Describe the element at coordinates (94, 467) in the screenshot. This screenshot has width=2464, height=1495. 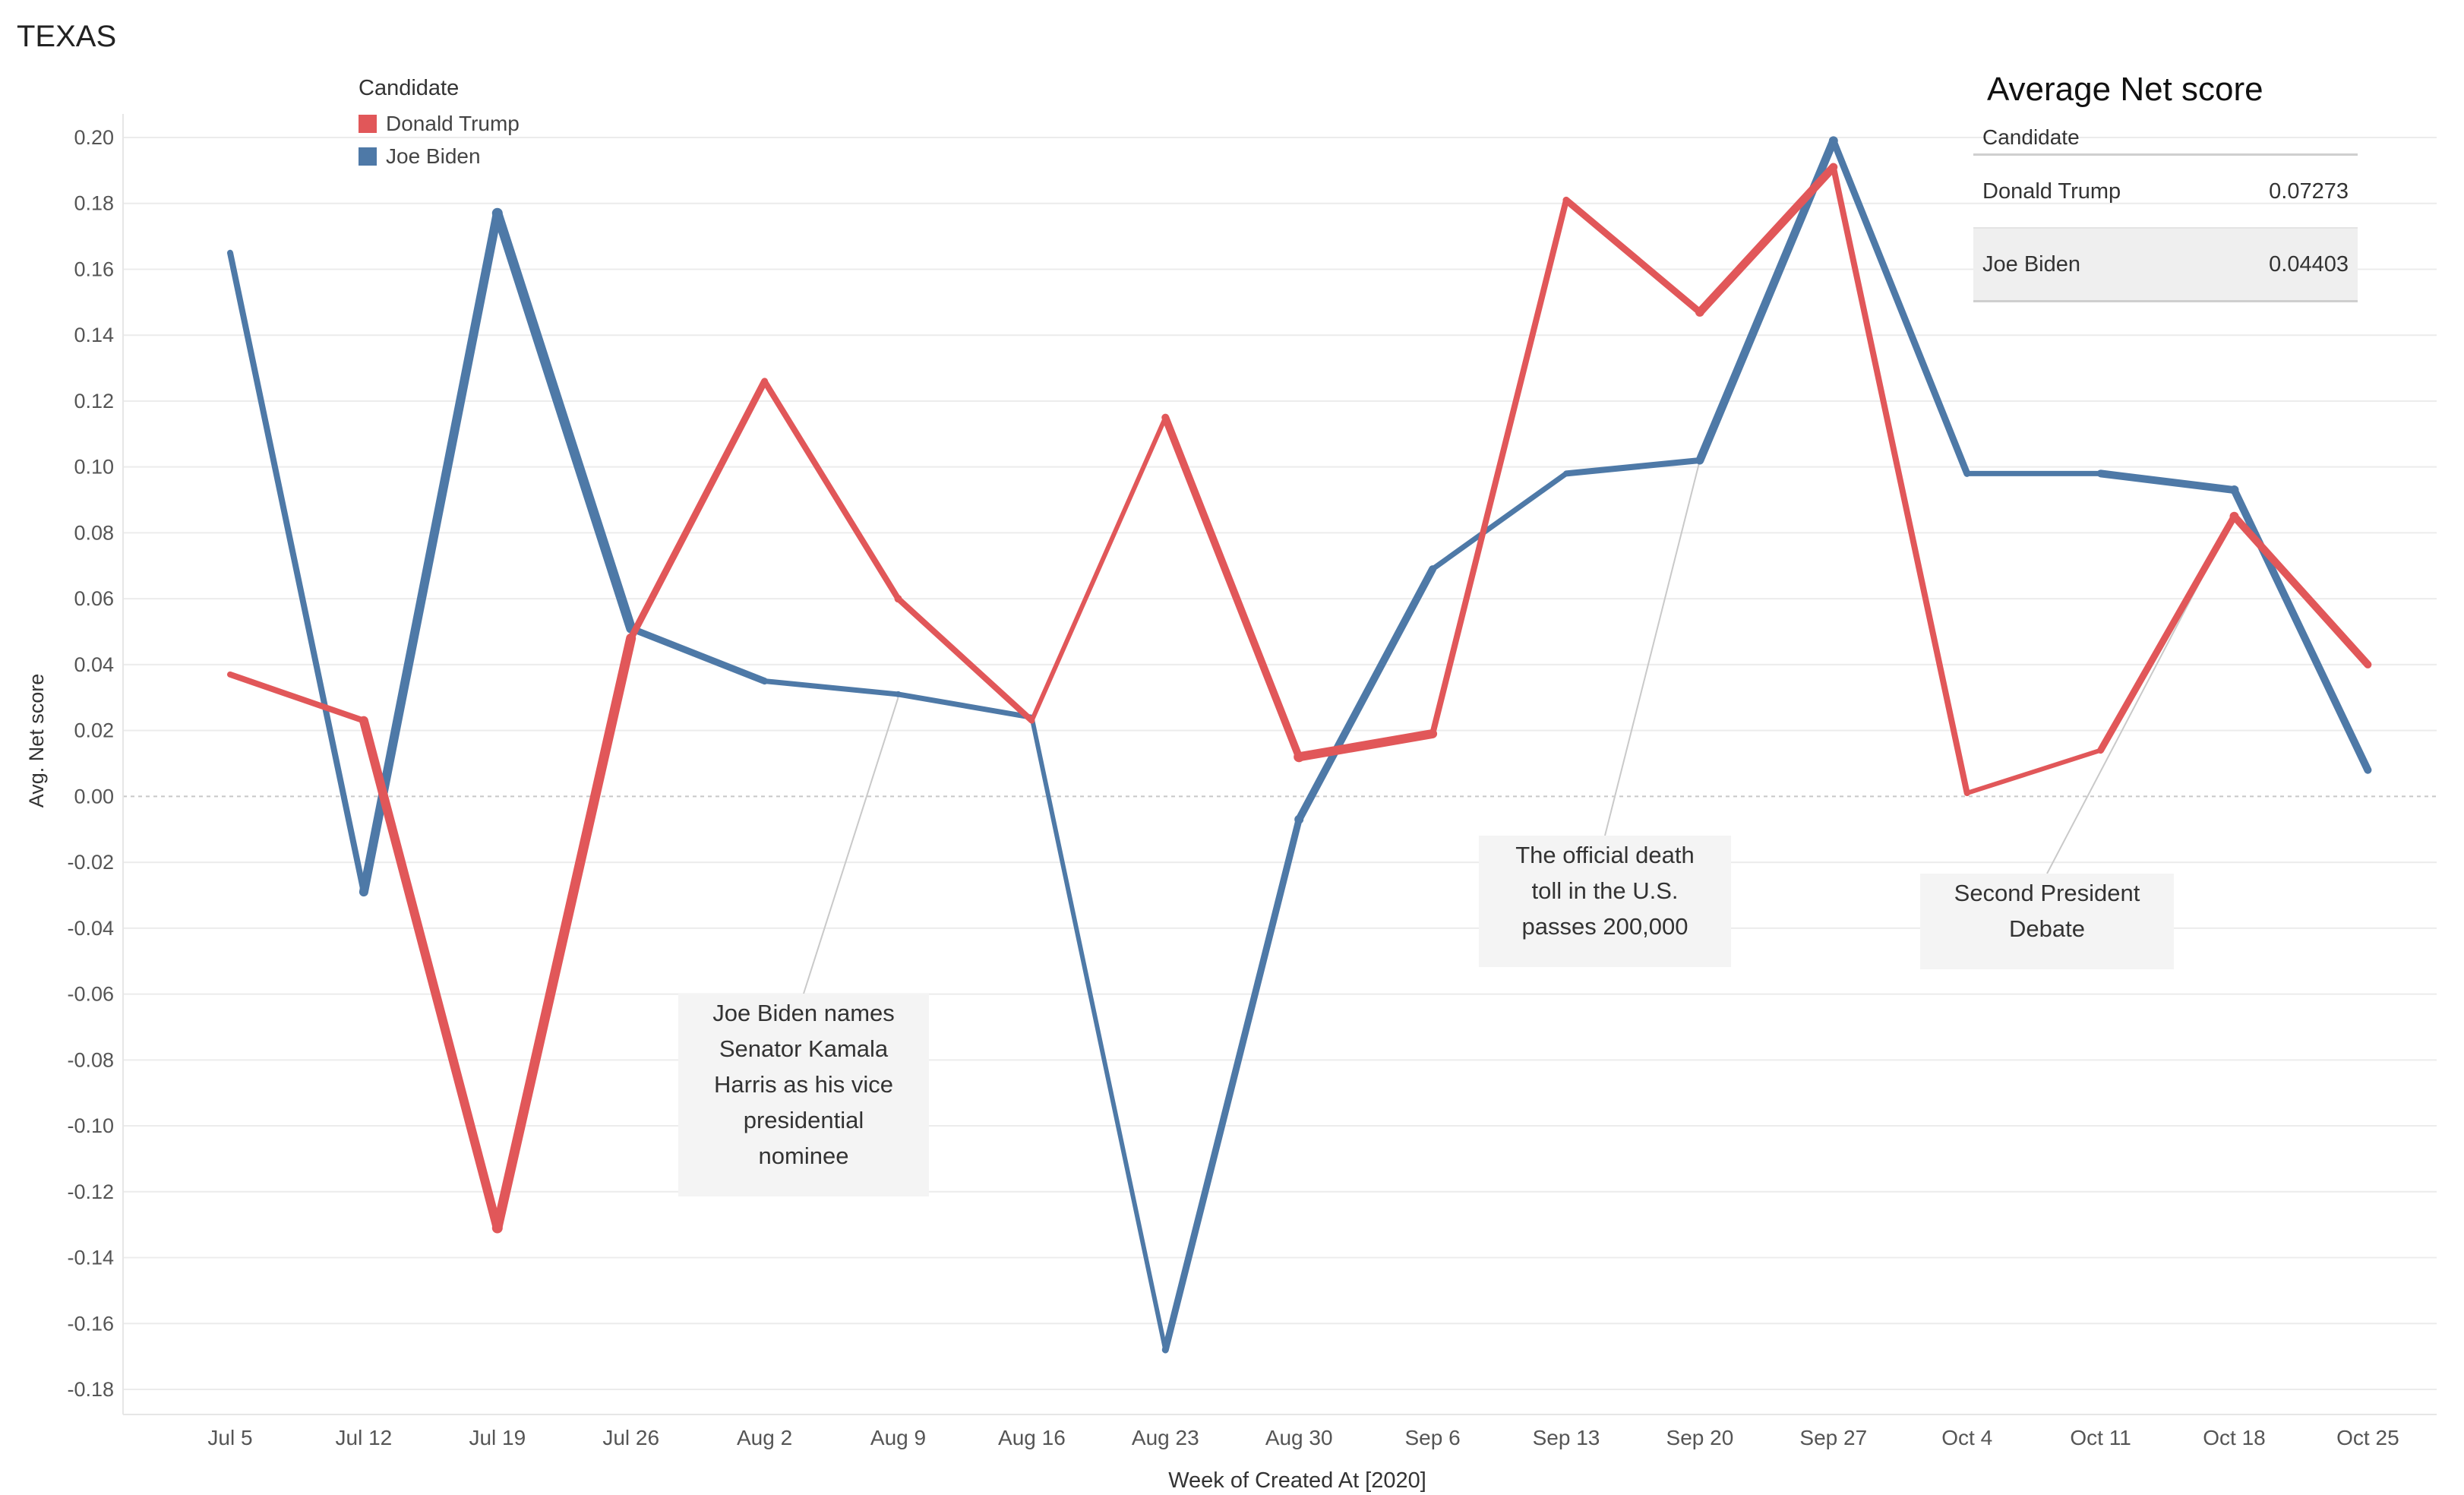
I see `y-tick-label: 0.10` at that location.